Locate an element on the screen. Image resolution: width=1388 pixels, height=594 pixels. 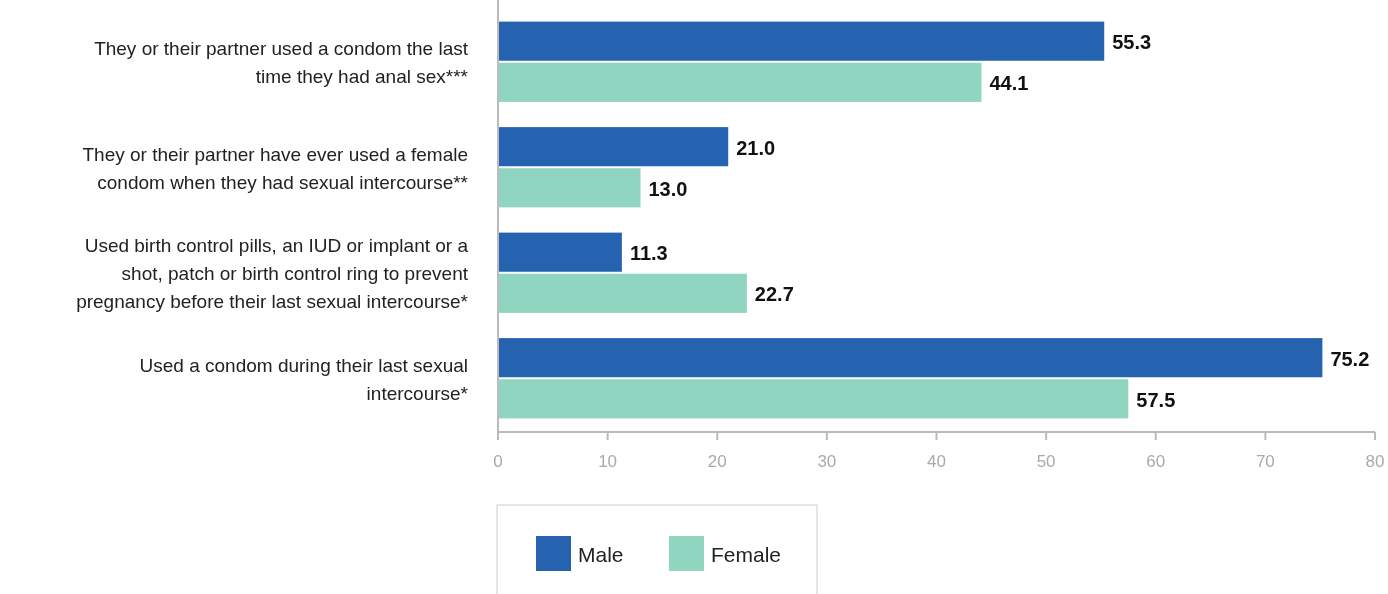
x-tick-label: 50 is located at coordinates (1046, 461).